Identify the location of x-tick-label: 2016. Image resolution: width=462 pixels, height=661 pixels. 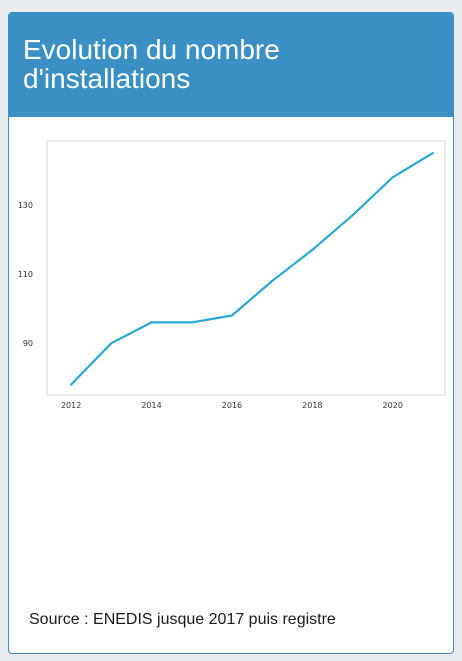
(232, 405).